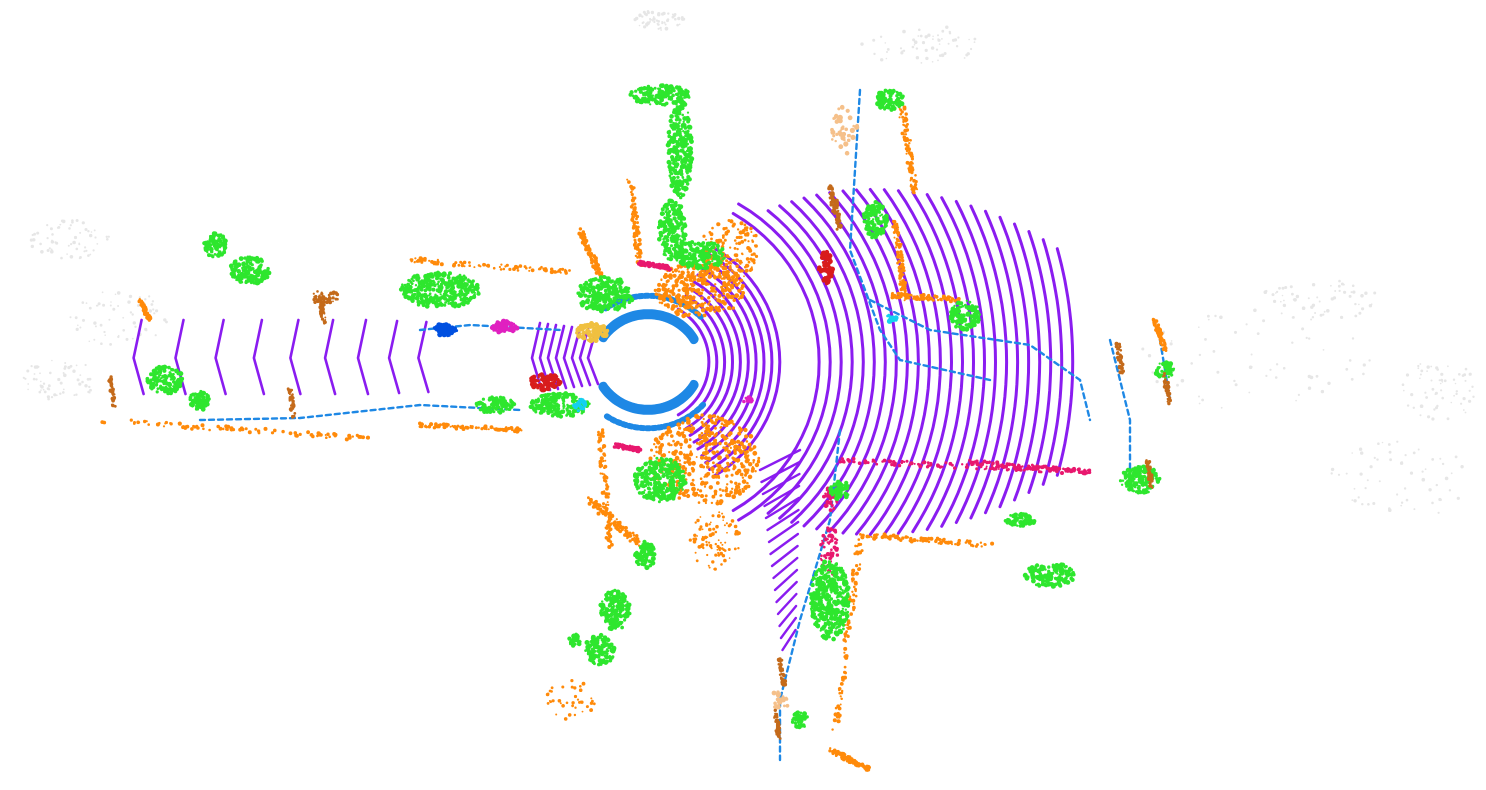 This screenshot has width=1486, height=790. What do you see at coordinates (648, 362) in the screenshot?
I see `ego-vehicle-gap` at bounding box center [648, 362].